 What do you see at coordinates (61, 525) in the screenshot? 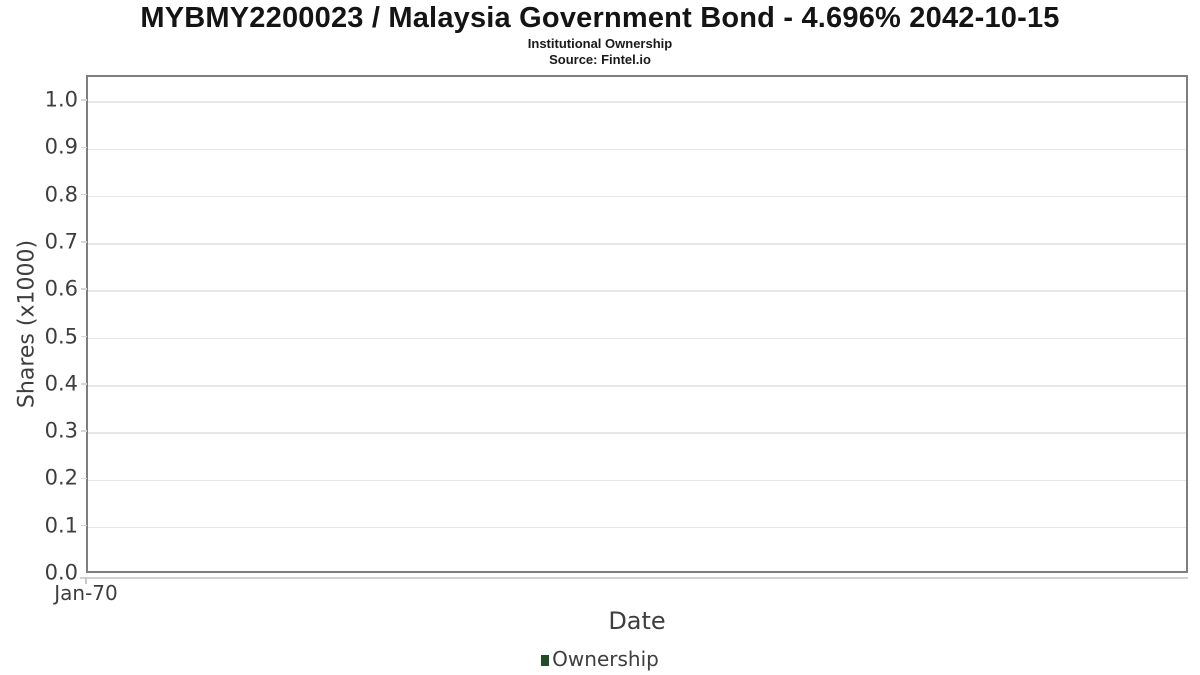
I see `y-tick-label: 0.1` at bounding box center [61, 525].